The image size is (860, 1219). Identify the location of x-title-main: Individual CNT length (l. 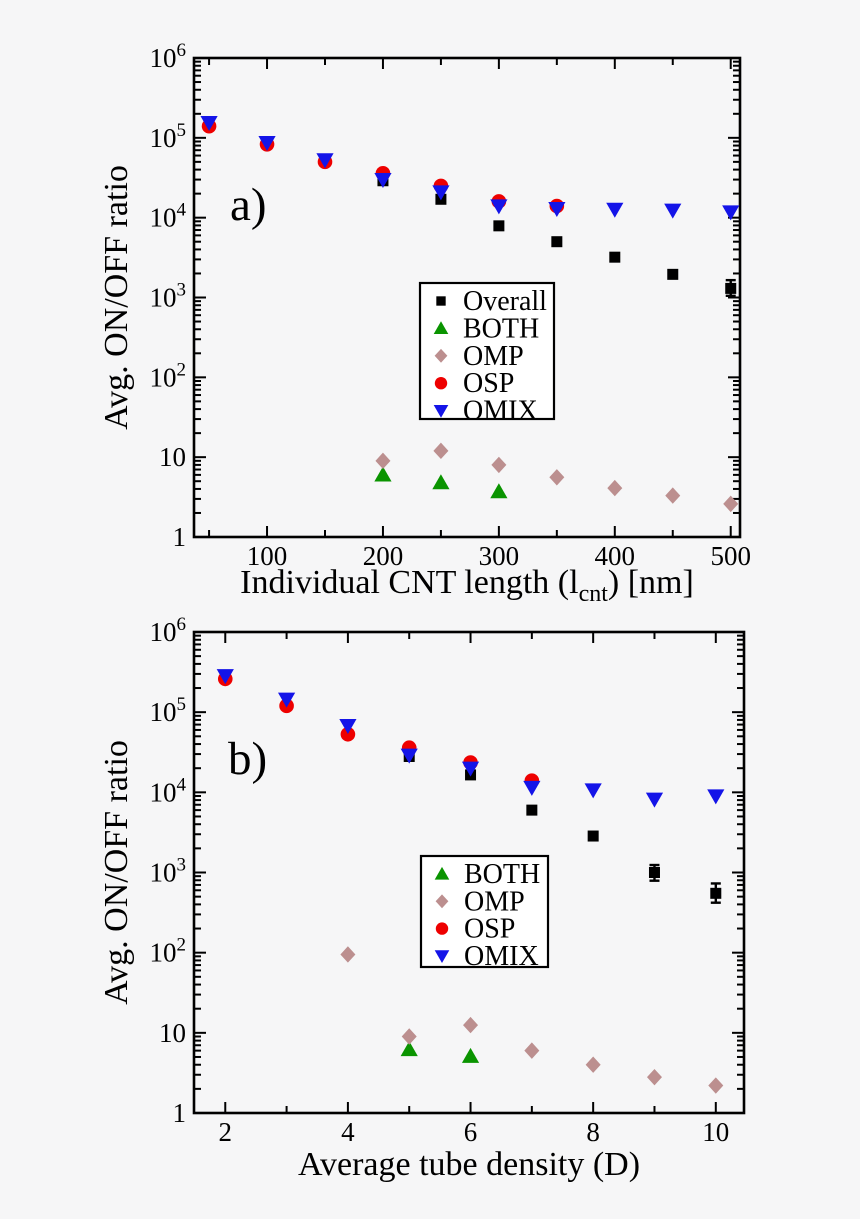
(409, 582).